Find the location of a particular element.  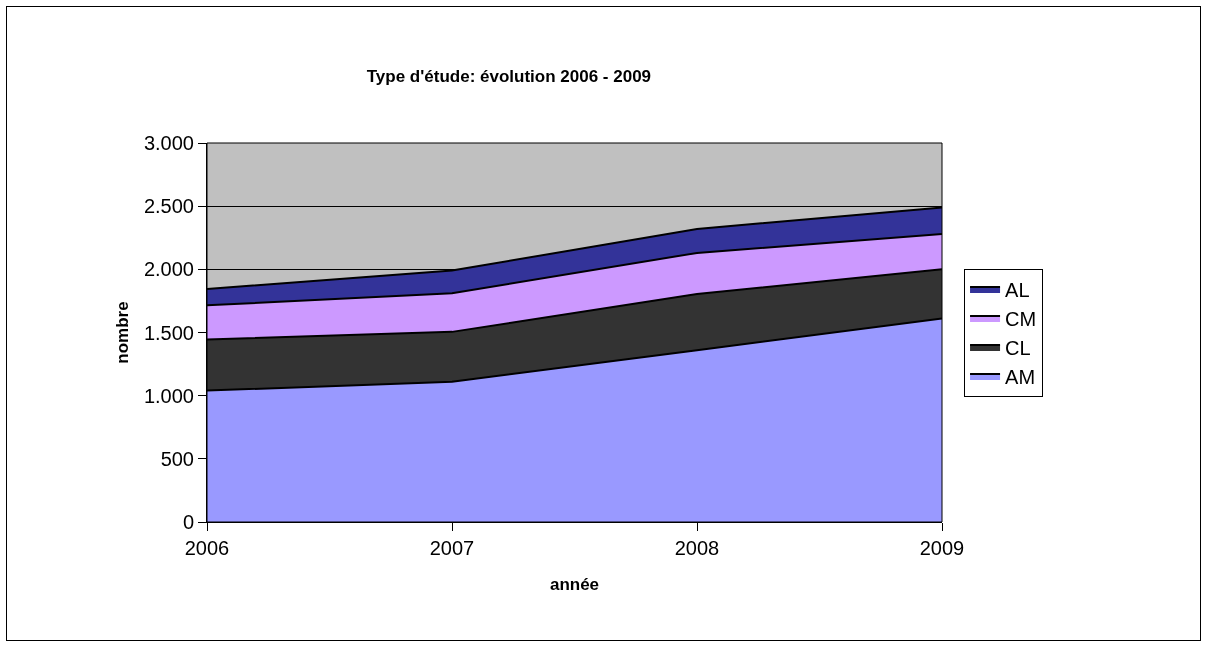

legend-label: AL is located at coordinates (1017, 289).